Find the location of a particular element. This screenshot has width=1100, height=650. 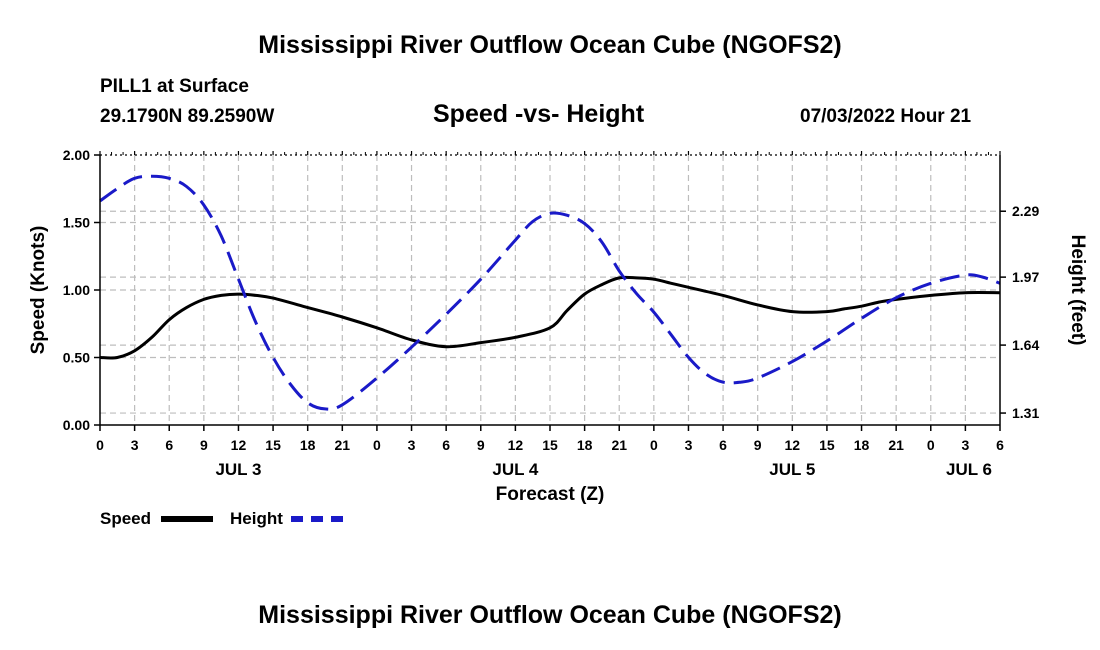

y-tick-label: 2.00 is located at coordinates (76, 155).